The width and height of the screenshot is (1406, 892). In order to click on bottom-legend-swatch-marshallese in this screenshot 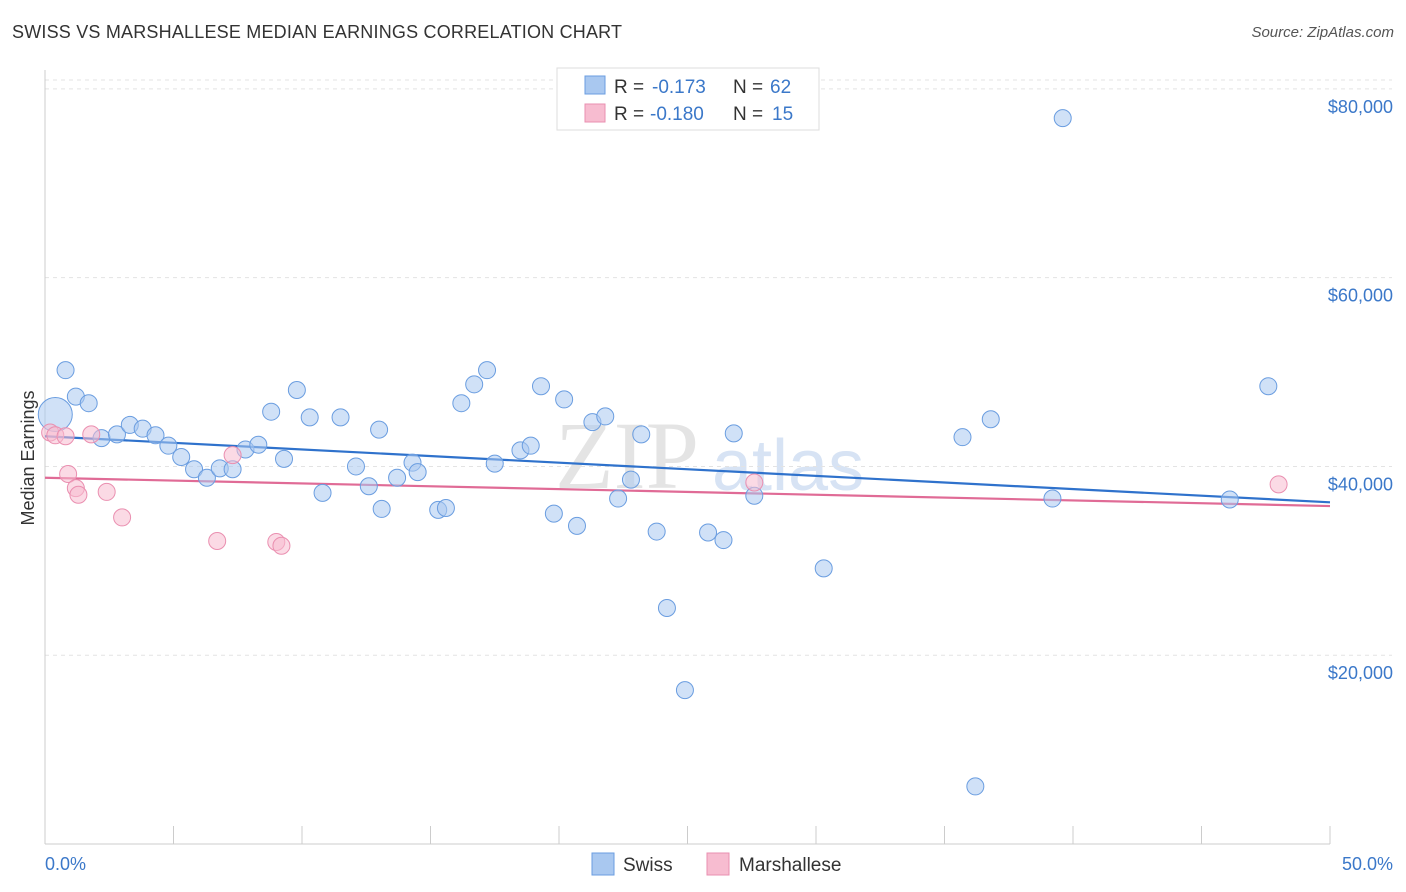, I will do `click(718, 864)`.